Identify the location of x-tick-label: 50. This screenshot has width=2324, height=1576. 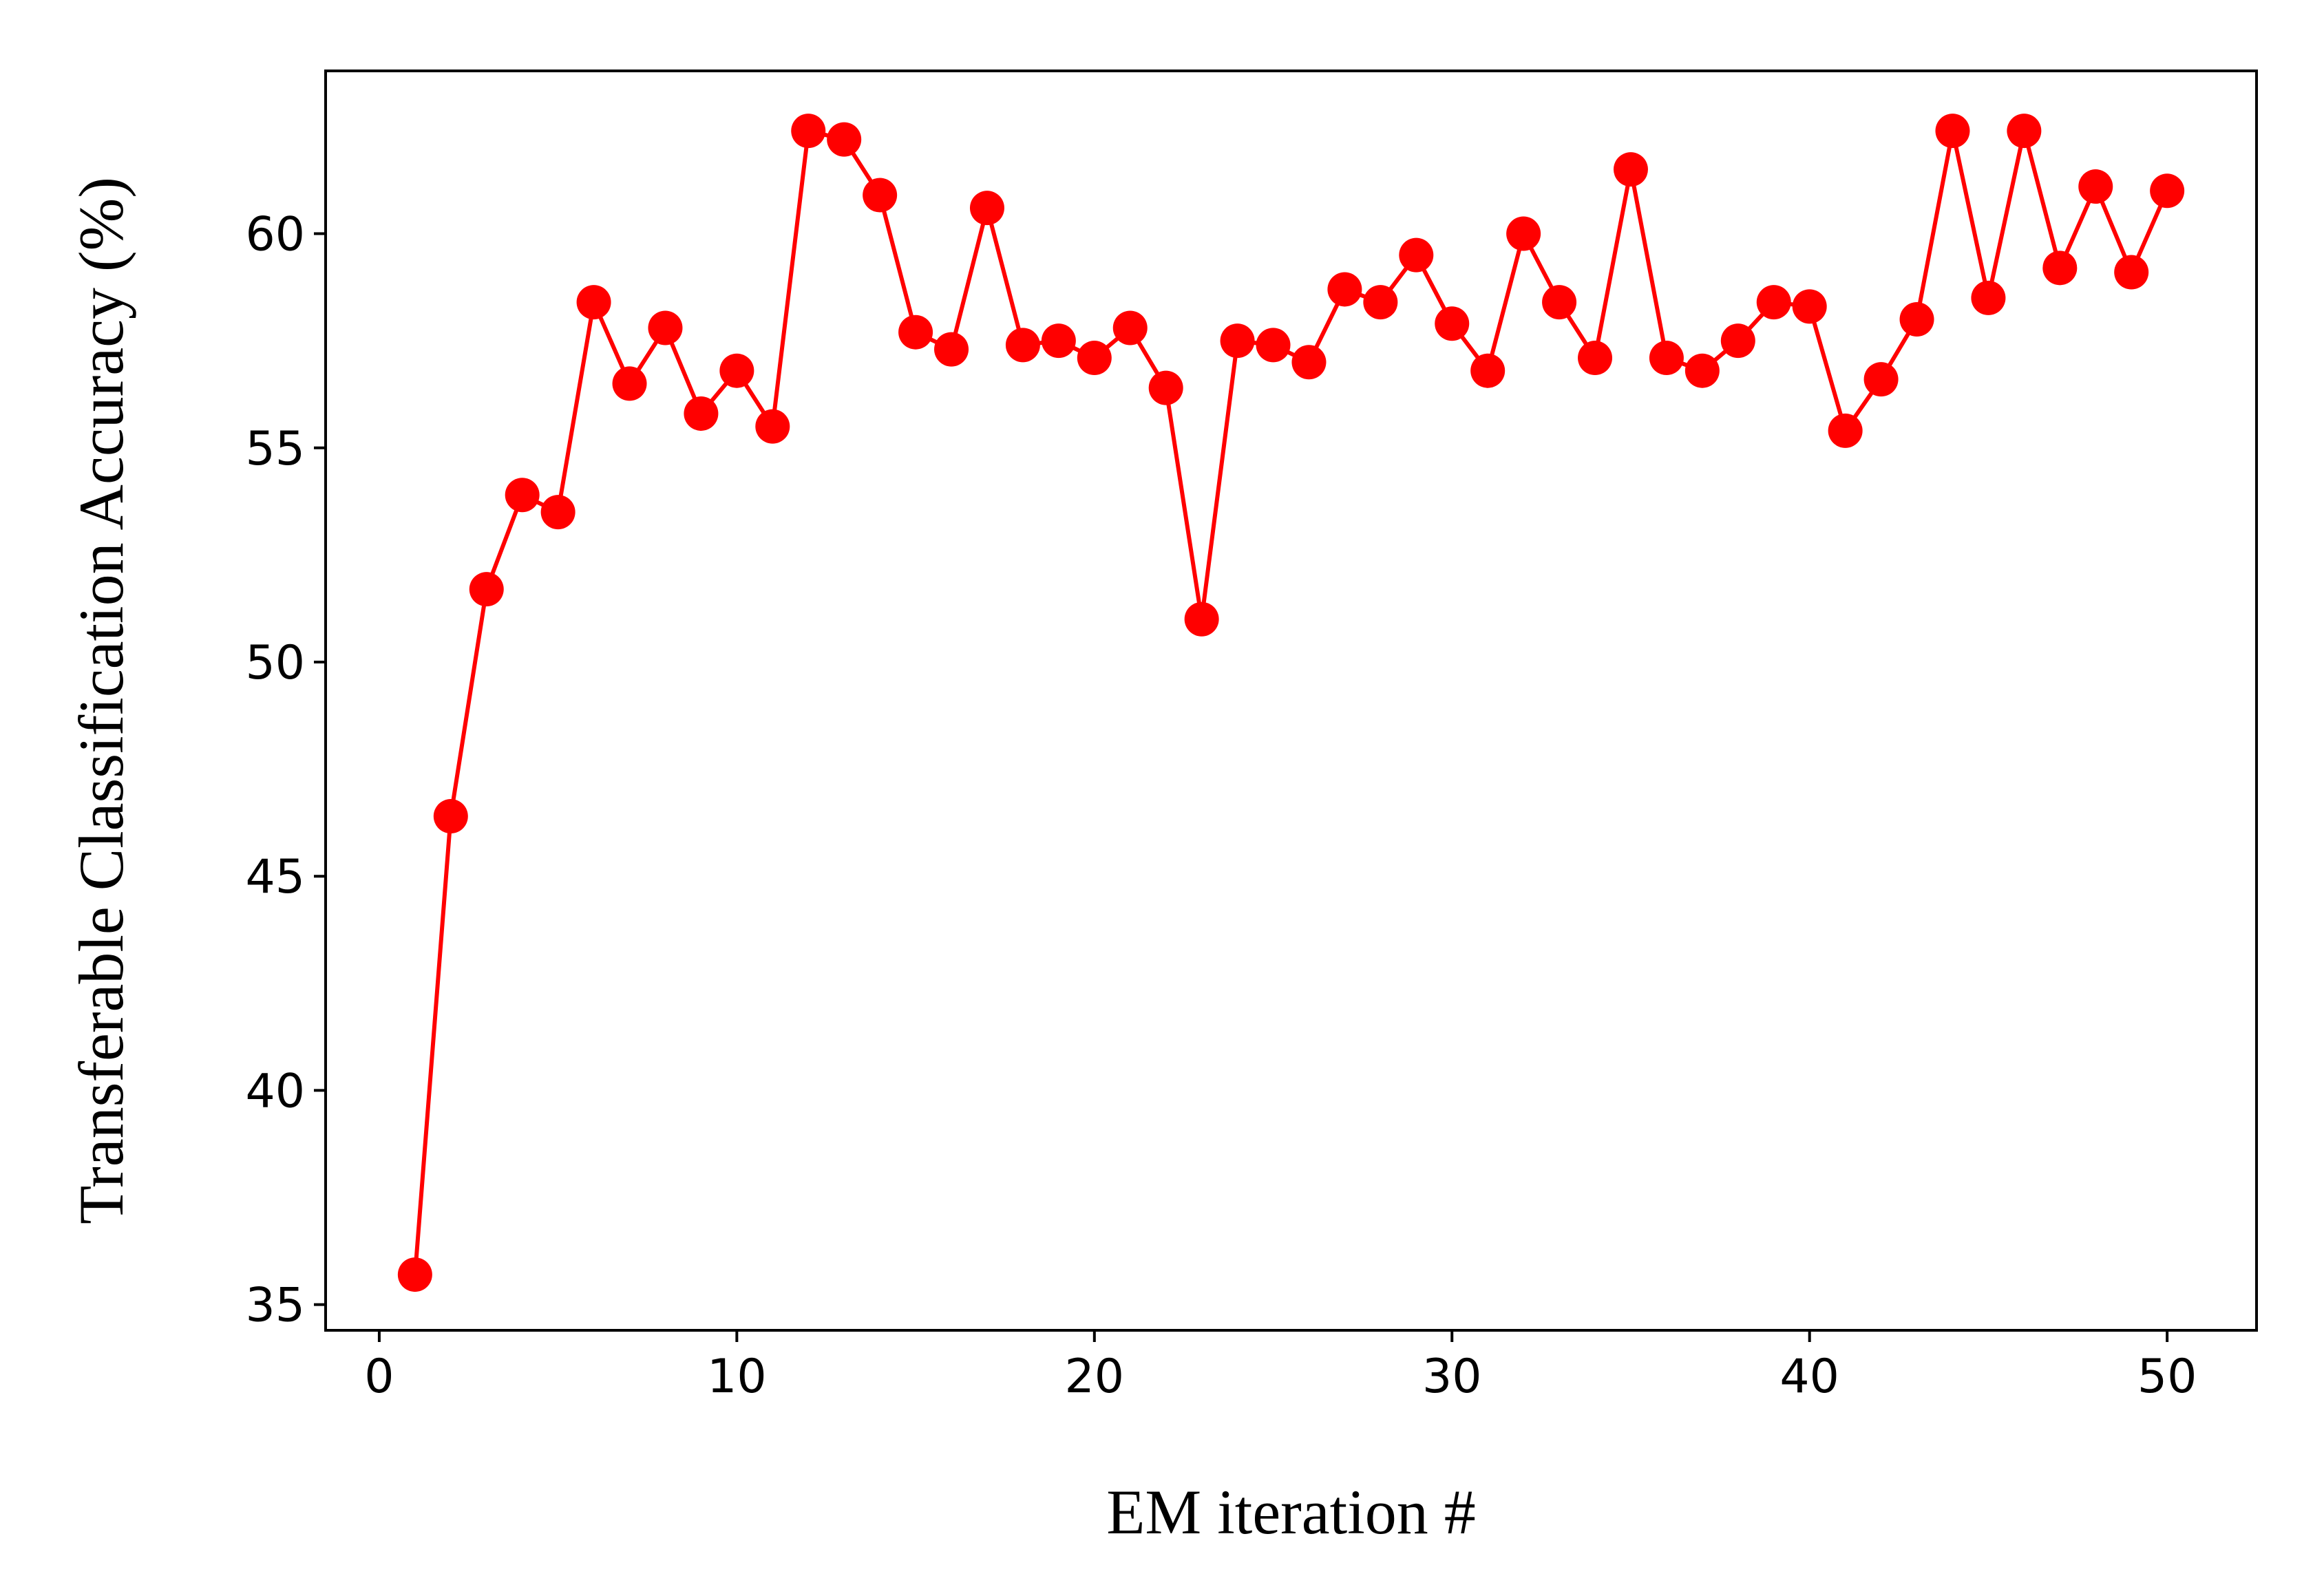
(2167, 1377).